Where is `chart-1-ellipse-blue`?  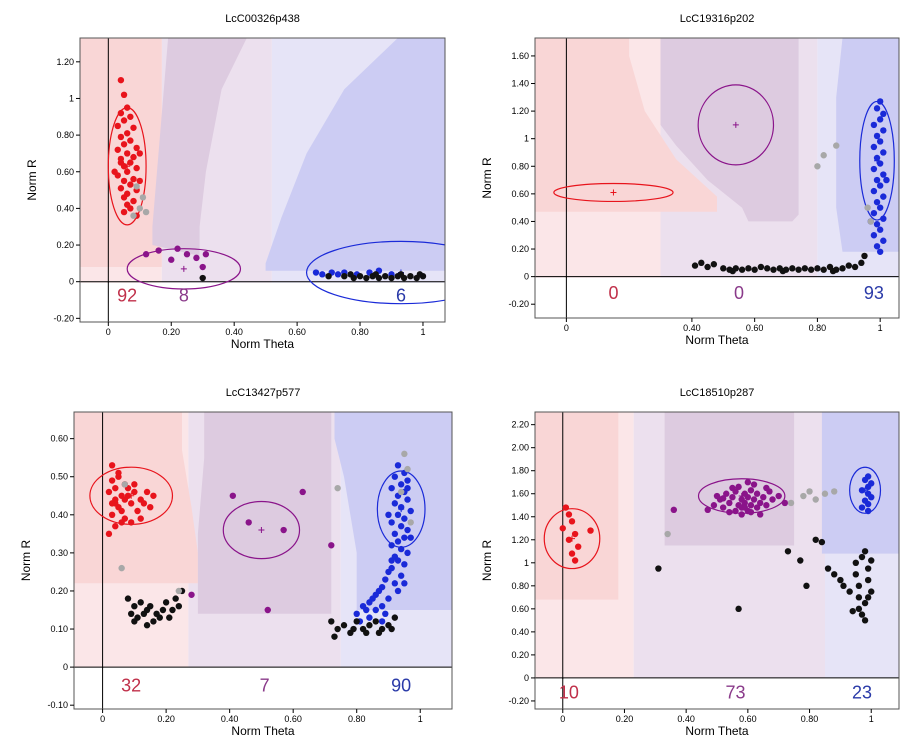
chart-1-ellipse-blue is located at coordinates (375, 272).